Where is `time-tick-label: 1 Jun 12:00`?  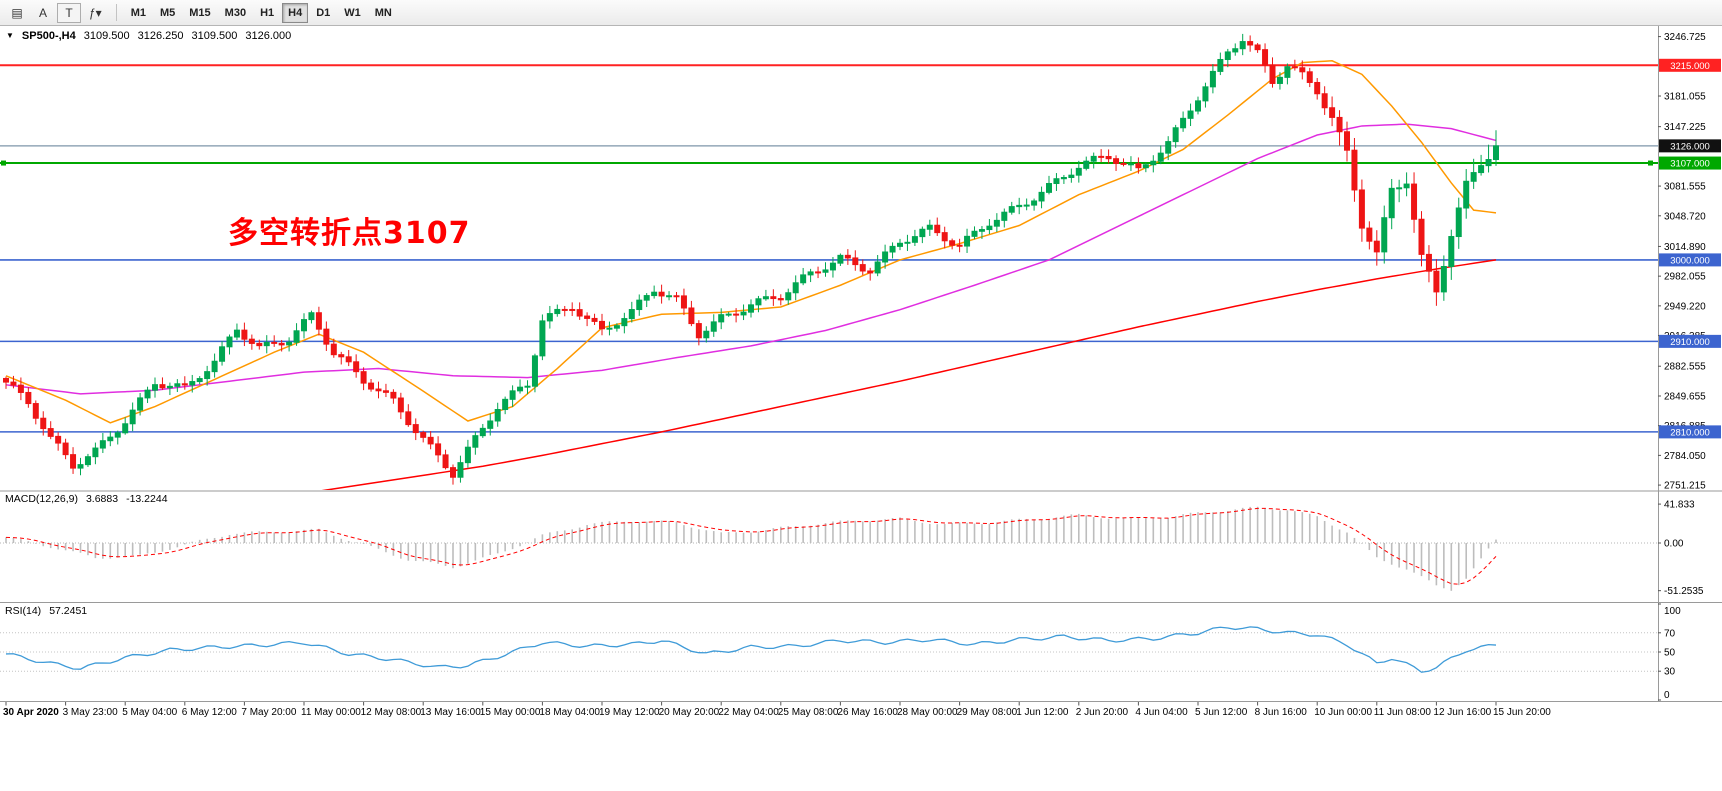 time-tick-label: 1 Jun 12:00 is located at coordinates (1042, 712).